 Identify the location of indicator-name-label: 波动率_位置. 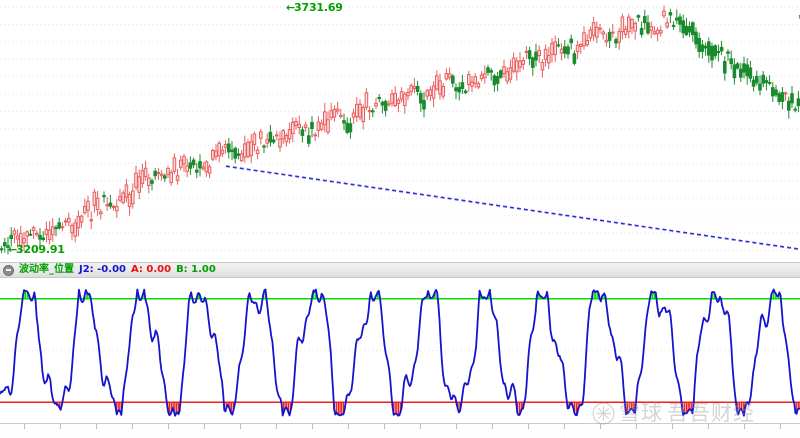
(46, 269).